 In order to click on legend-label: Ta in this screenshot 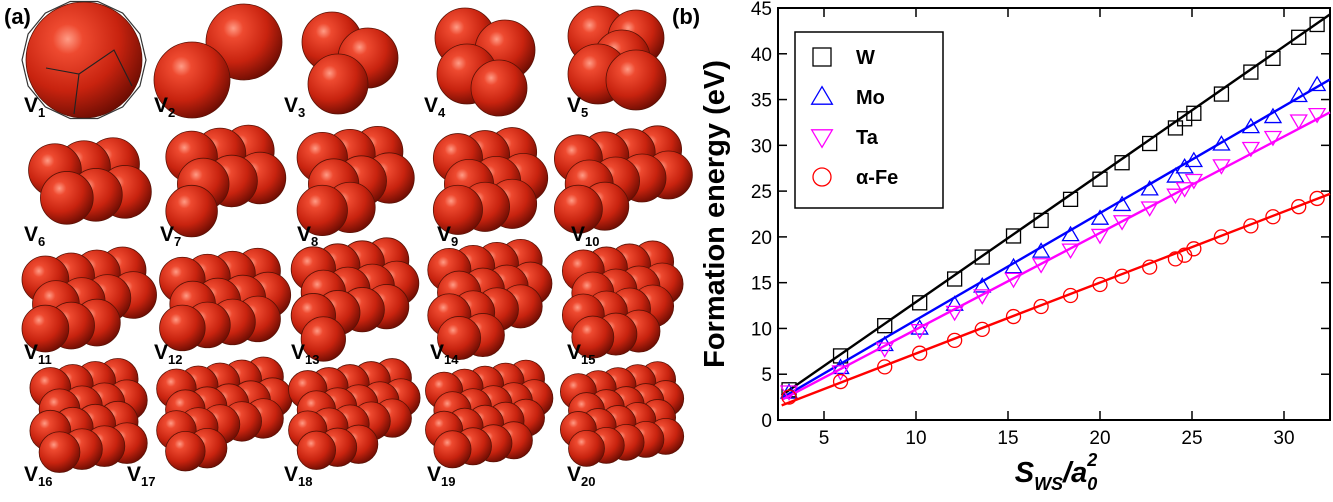, I will do `click(867, 138)`.